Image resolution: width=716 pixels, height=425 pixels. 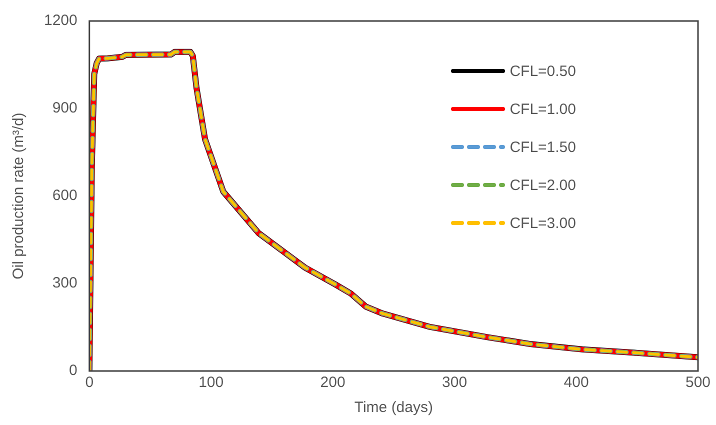 I want to click on legend-label: CFL=1.00, so click(x=543, y=109).